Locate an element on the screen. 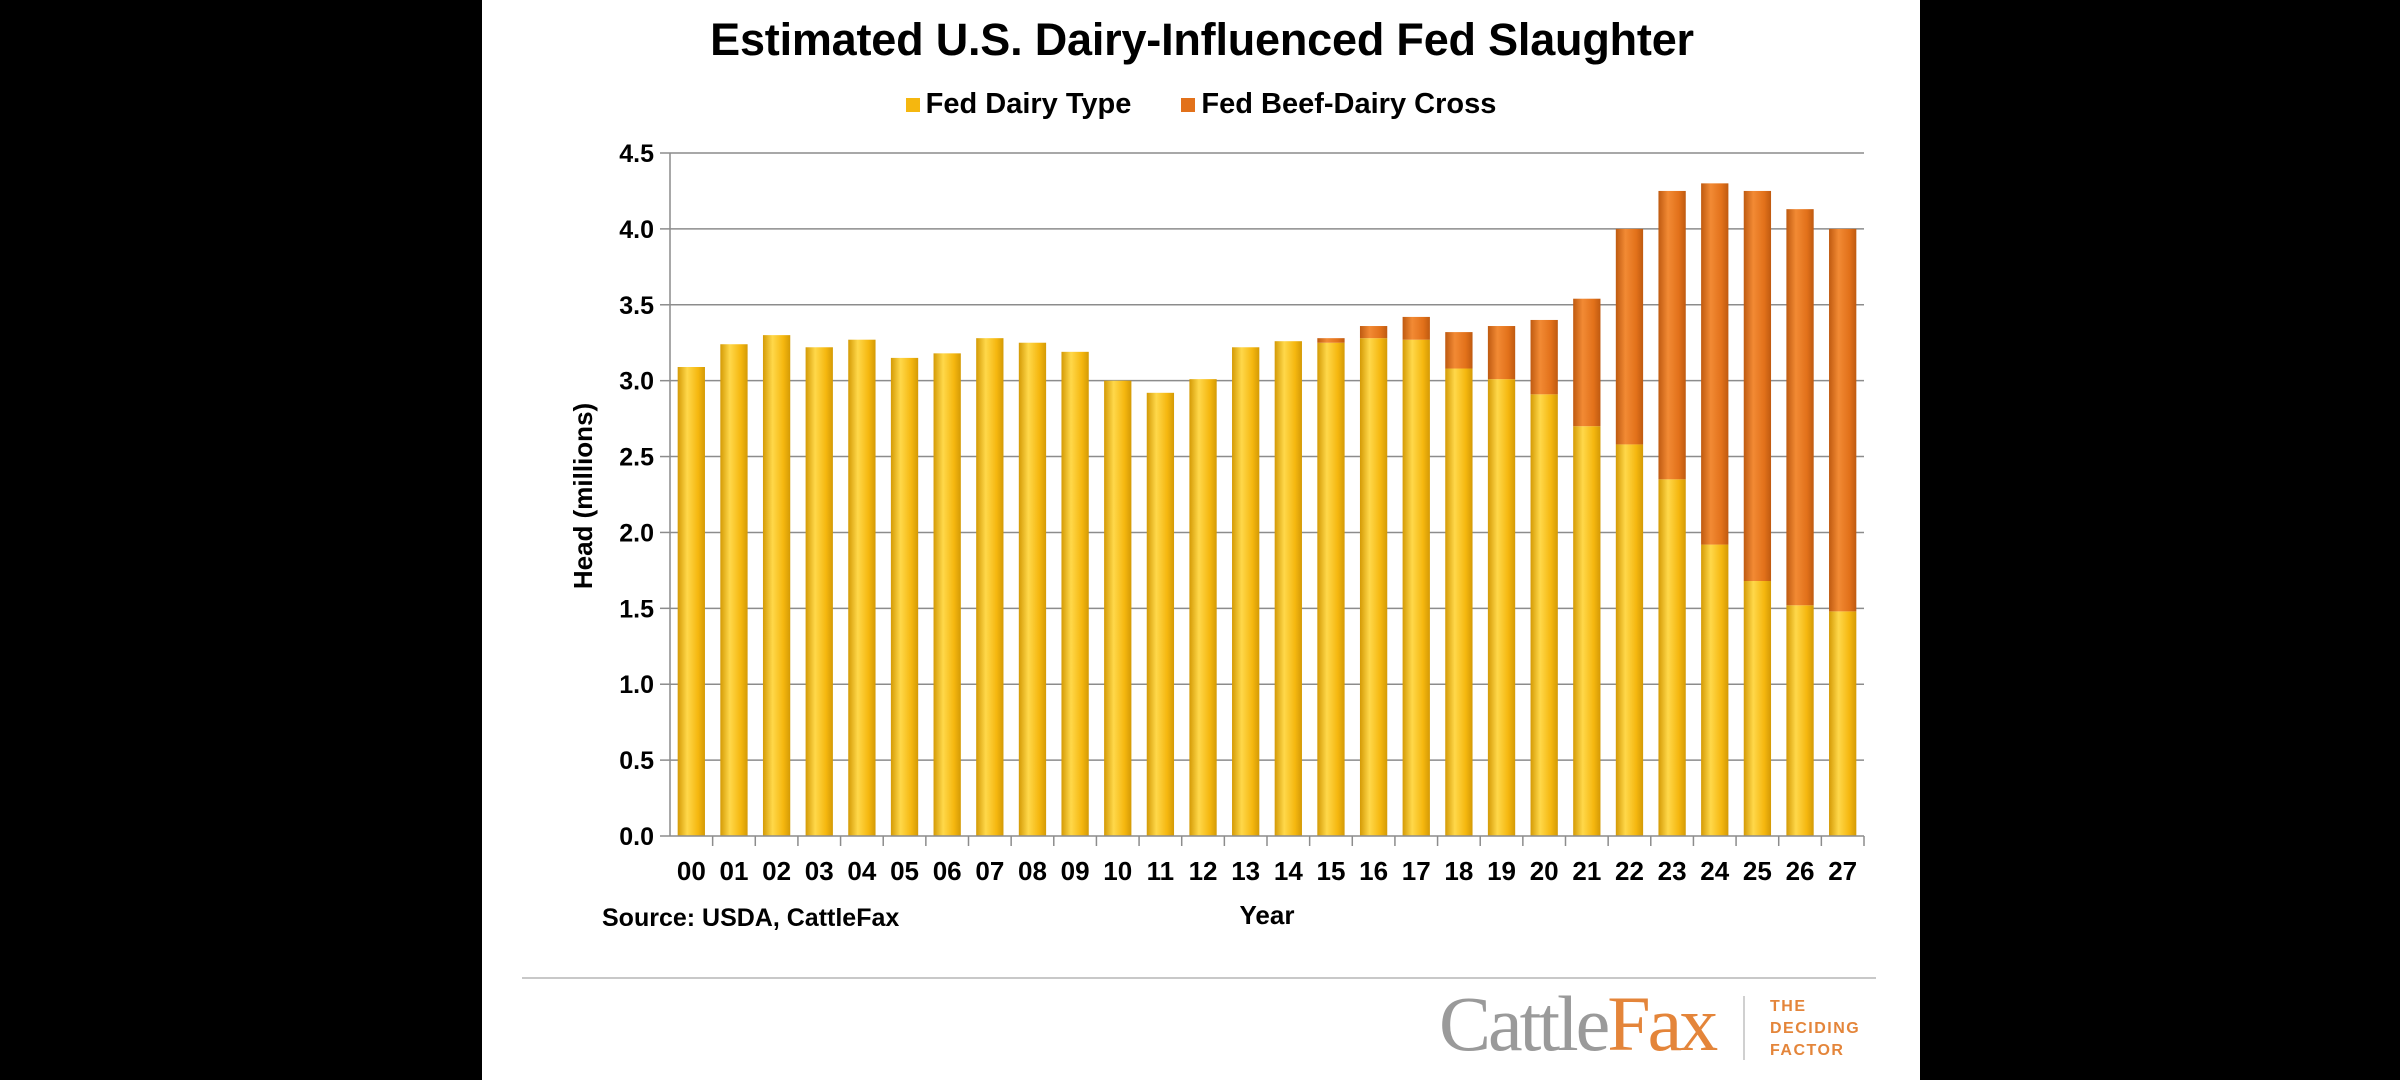  x-tick-label: 02 is located at coordinates (776, 871).